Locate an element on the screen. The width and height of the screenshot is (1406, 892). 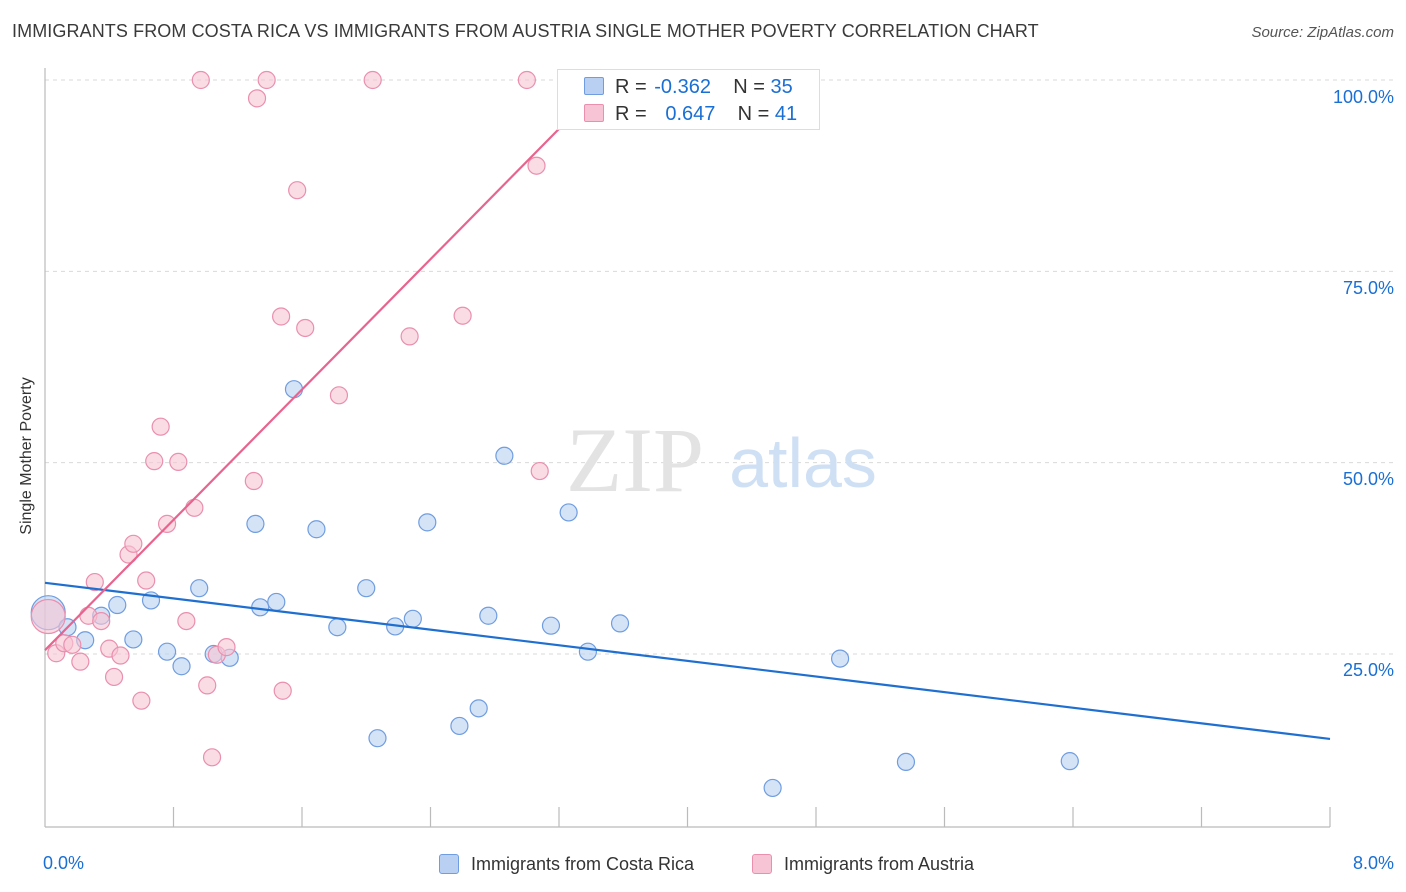
bottom-legend-swatch-austria is located at coordinates (762, 864).